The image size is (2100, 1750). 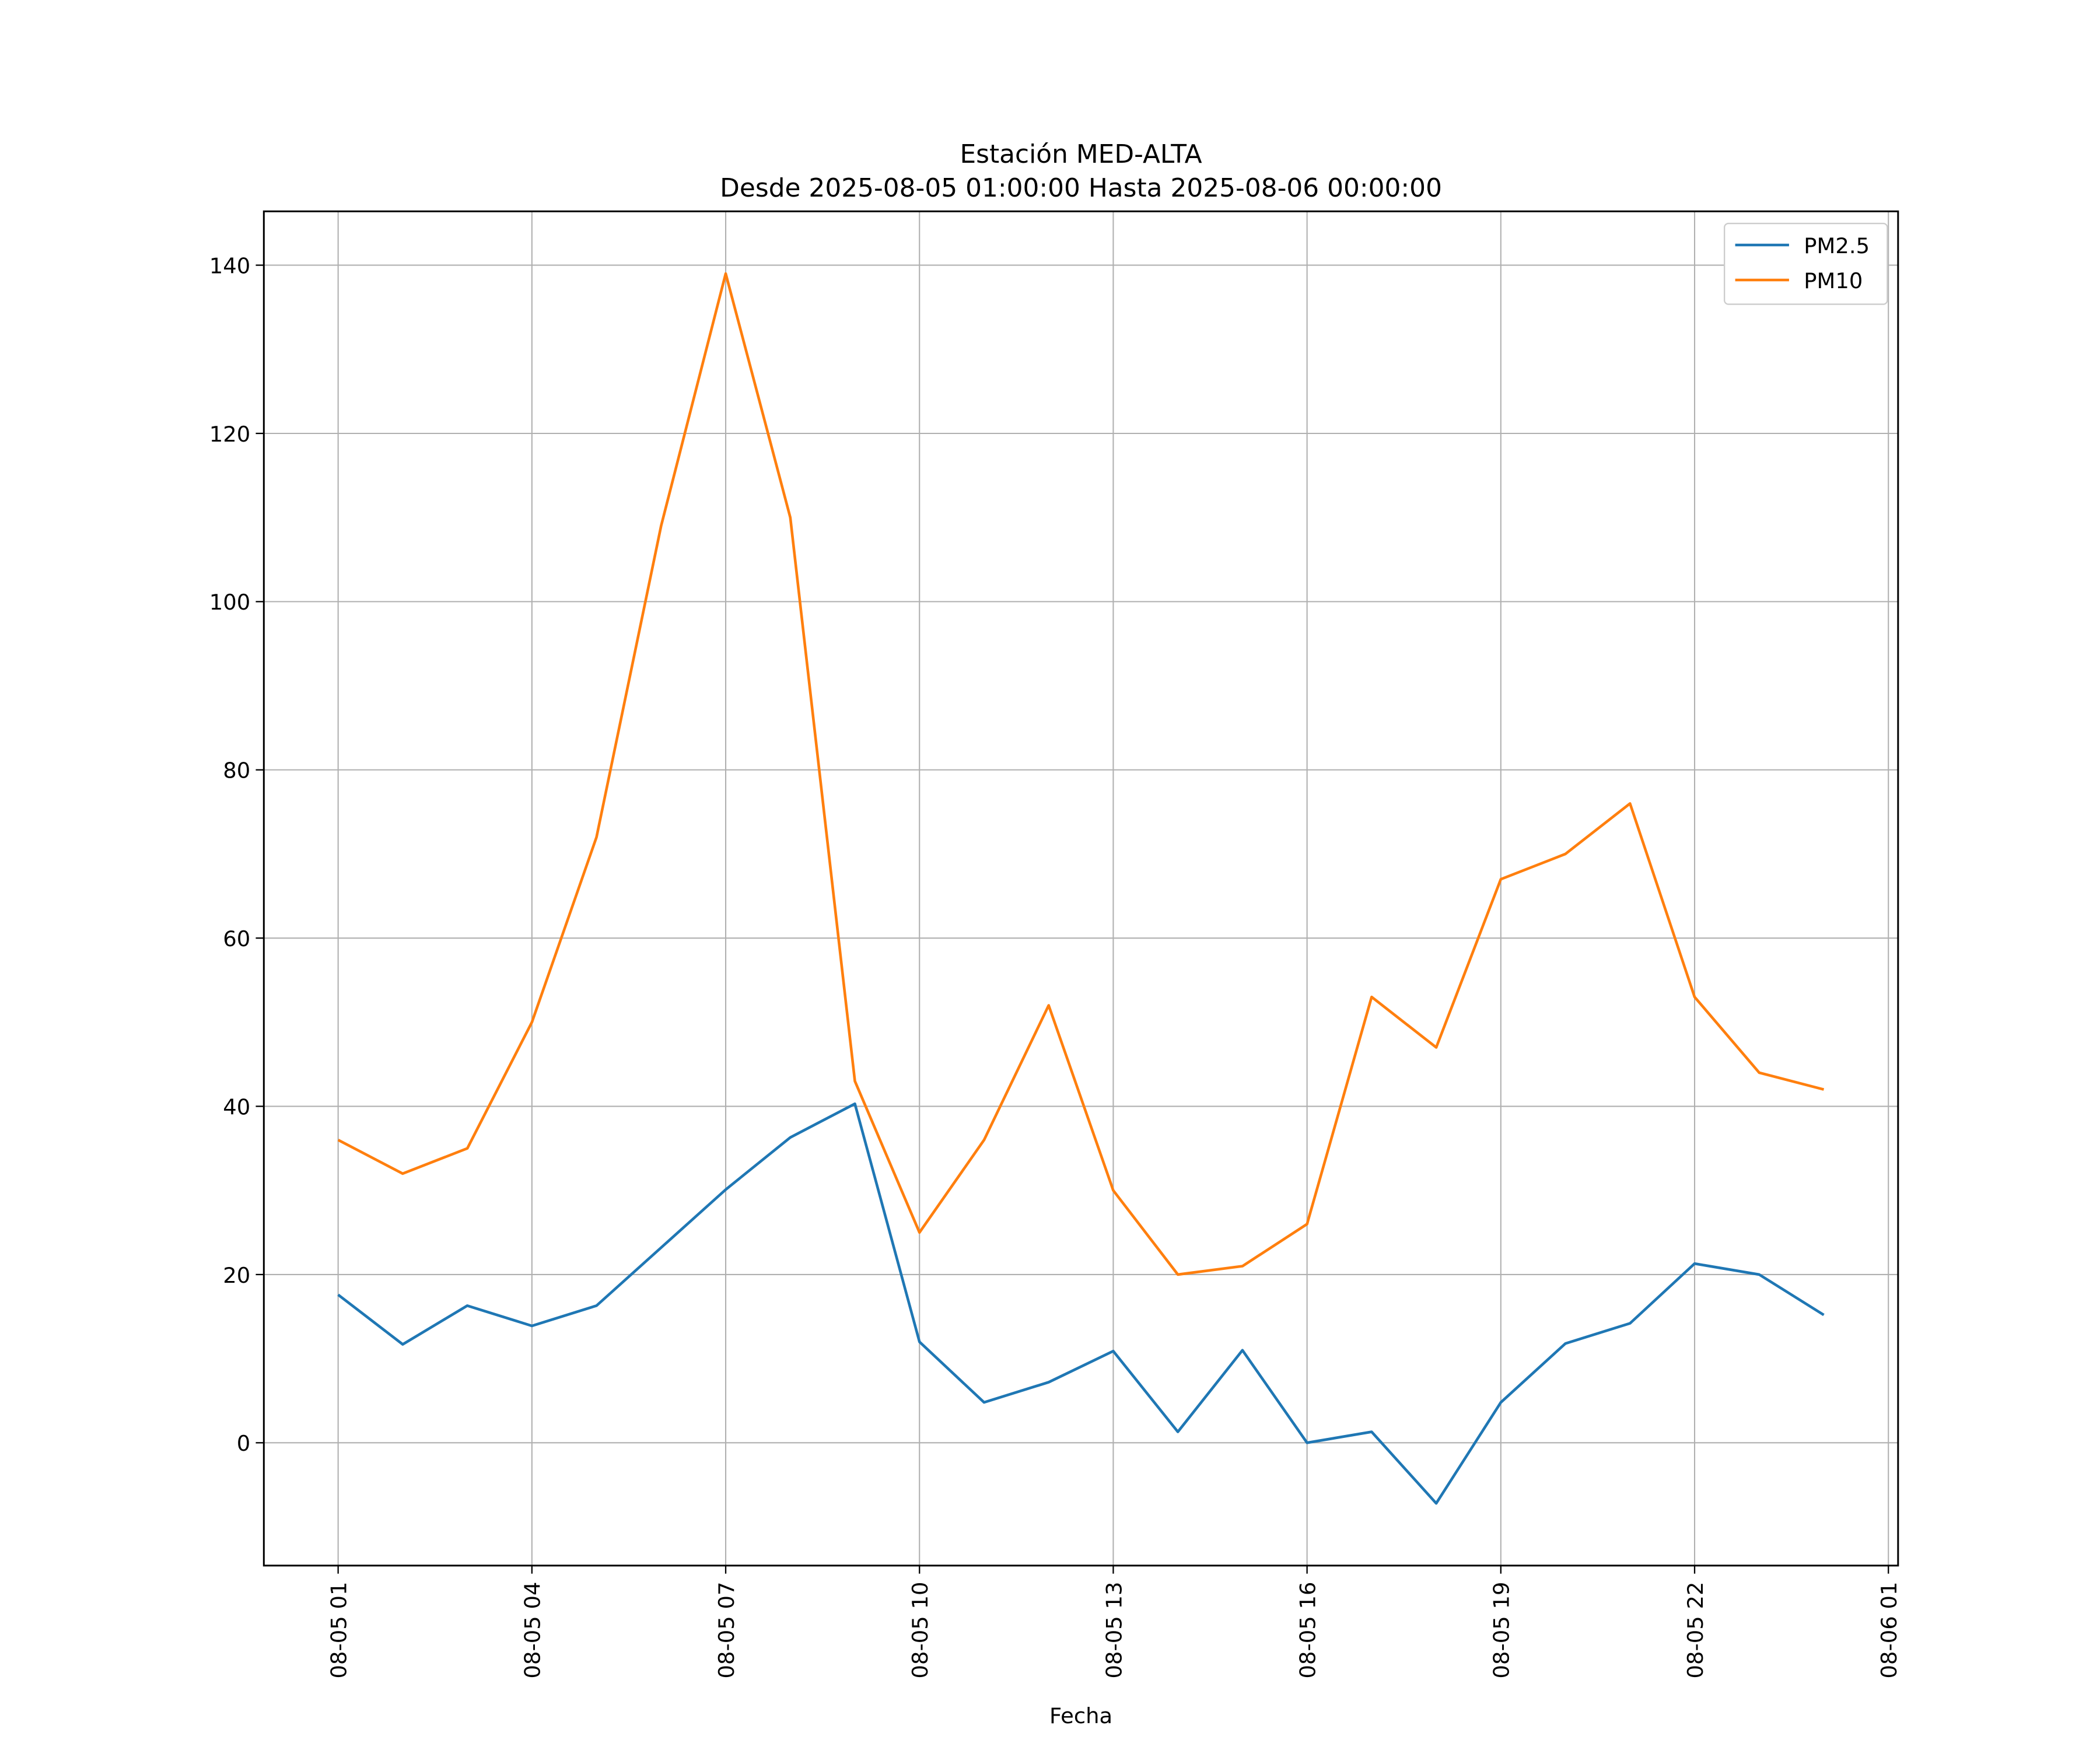 I want to click on y-tick-label: 20, so click(x=236, y=1275).